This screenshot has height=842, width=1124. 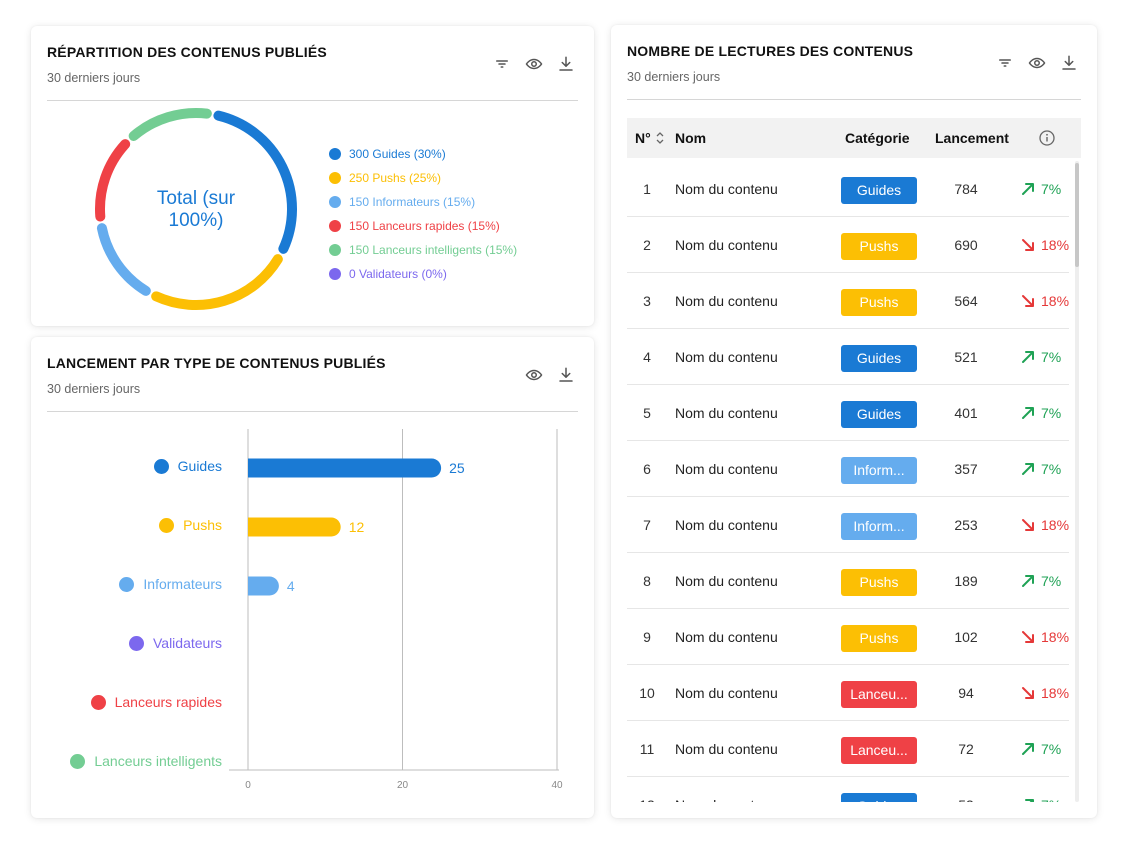 What do you see at coordinates (217, 282) in the screenshot?
I see `donut-slice-pushs` at bounding box center [217, 282].